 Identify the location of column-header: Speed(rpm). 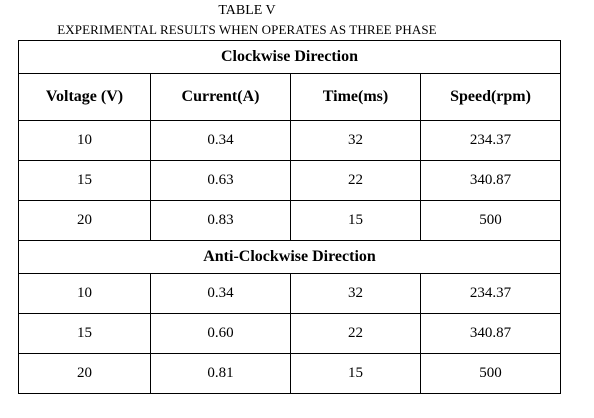
(490, 97).